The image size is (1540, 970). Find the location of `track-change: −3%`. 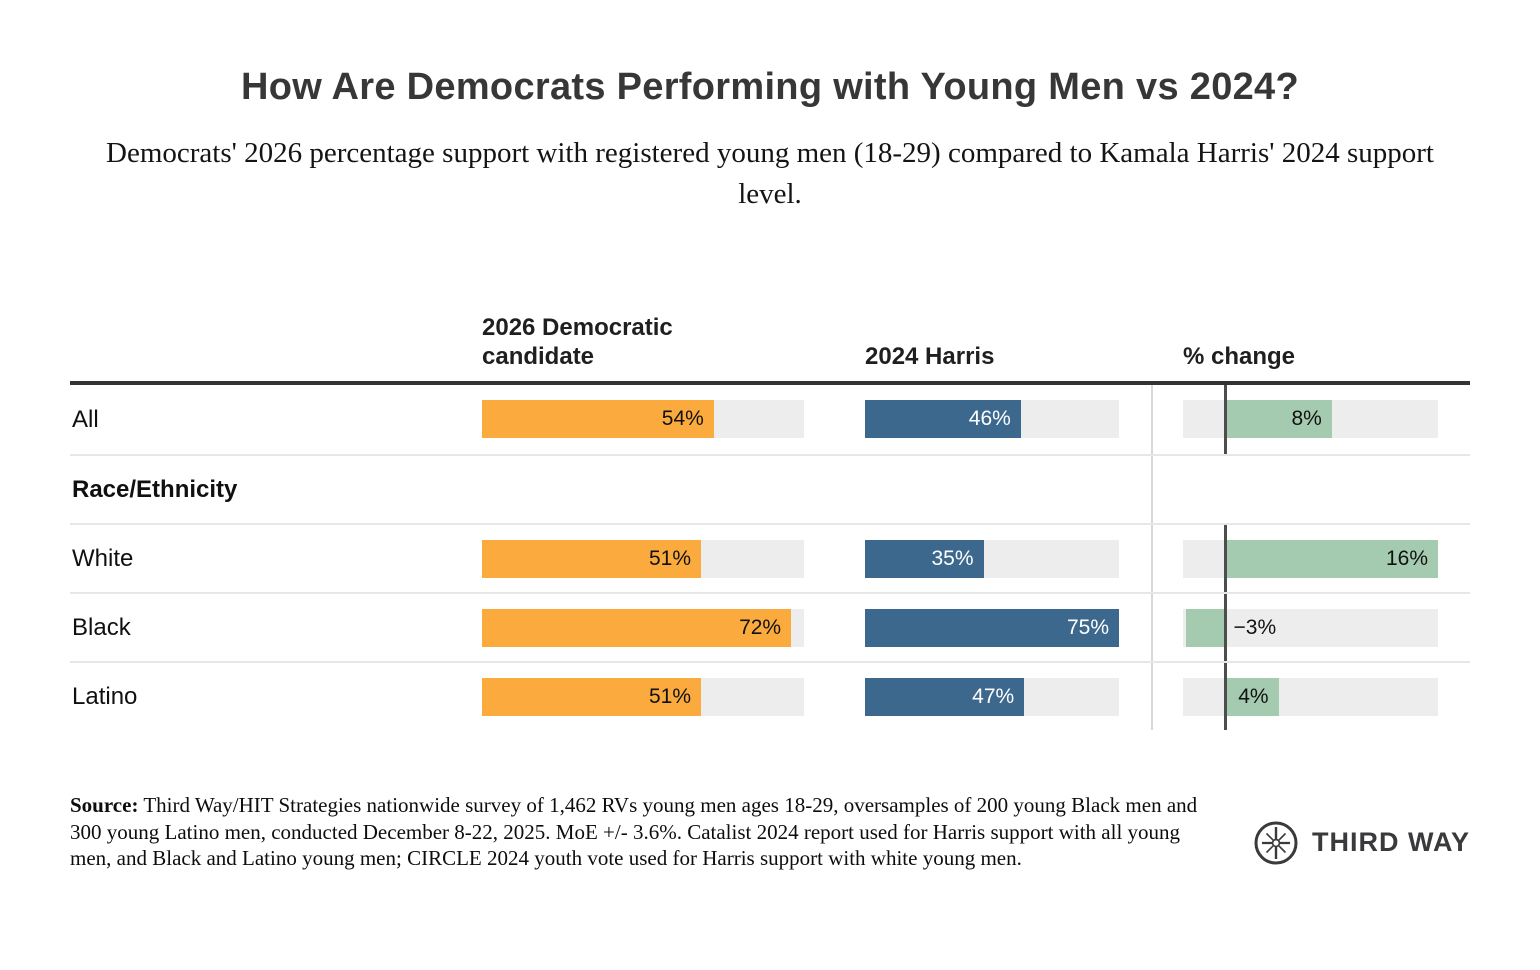

track-change: −3% is located at coordinates (1310, 628).